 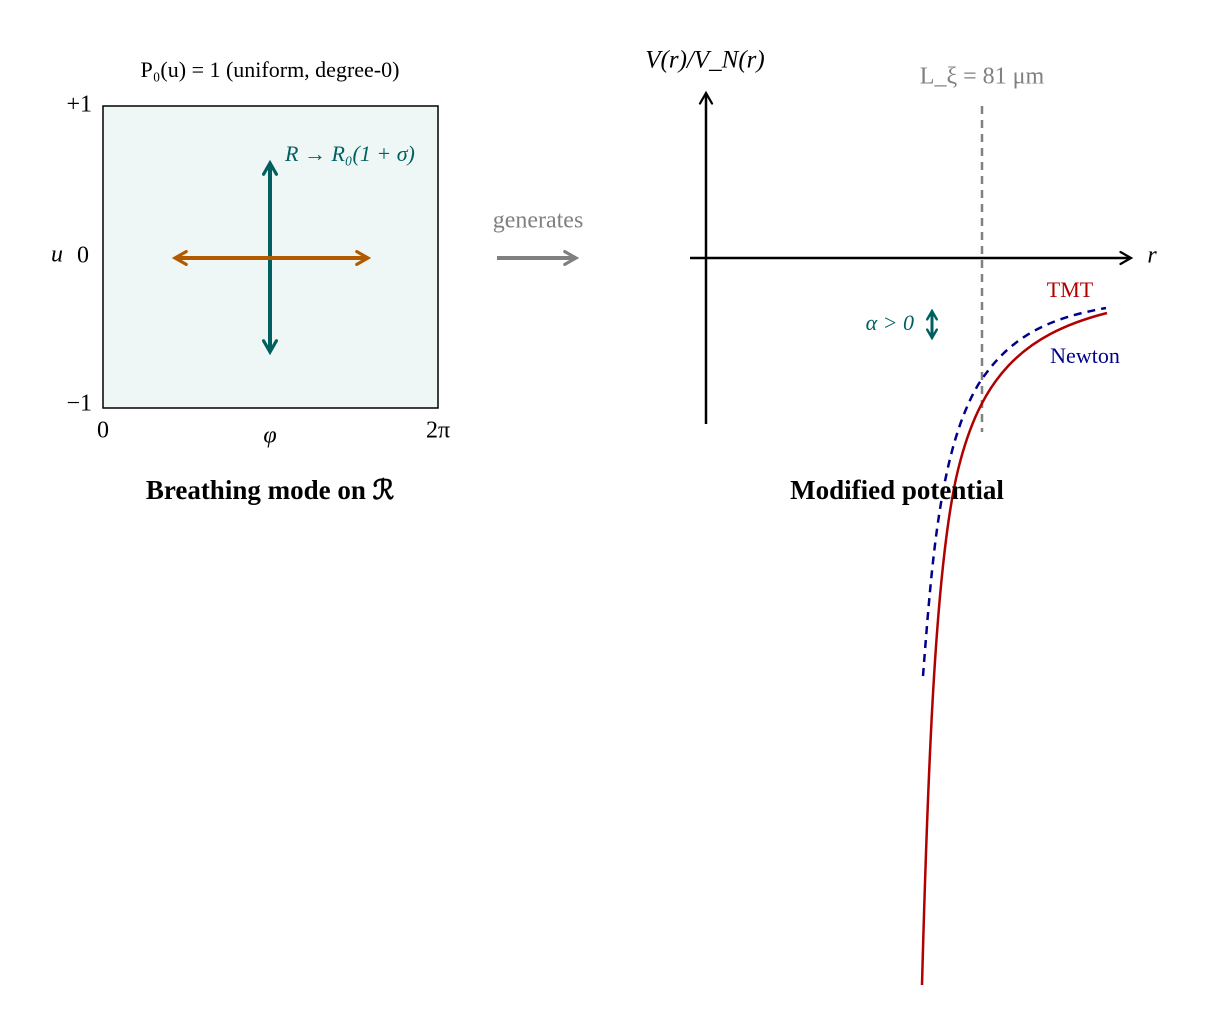 I want to click on tmt-label: TMT, so click(x=1070, y=289).